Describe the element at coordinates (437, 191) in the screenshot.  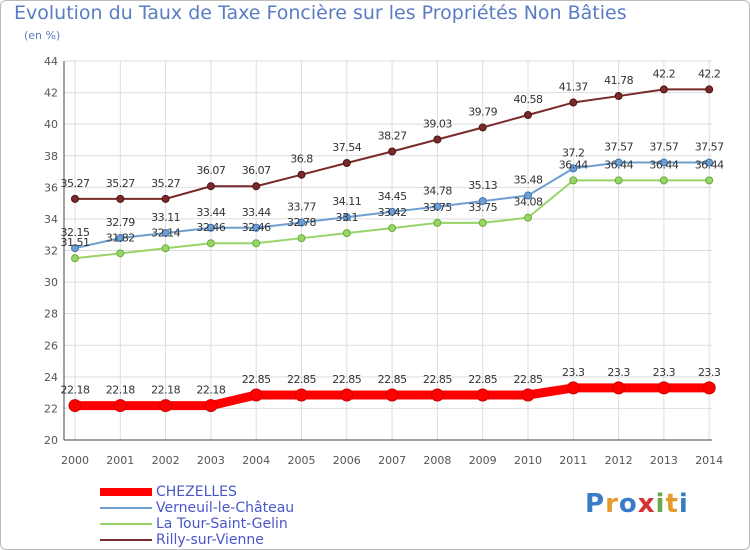
I see `data-label: 34.78` at that location.